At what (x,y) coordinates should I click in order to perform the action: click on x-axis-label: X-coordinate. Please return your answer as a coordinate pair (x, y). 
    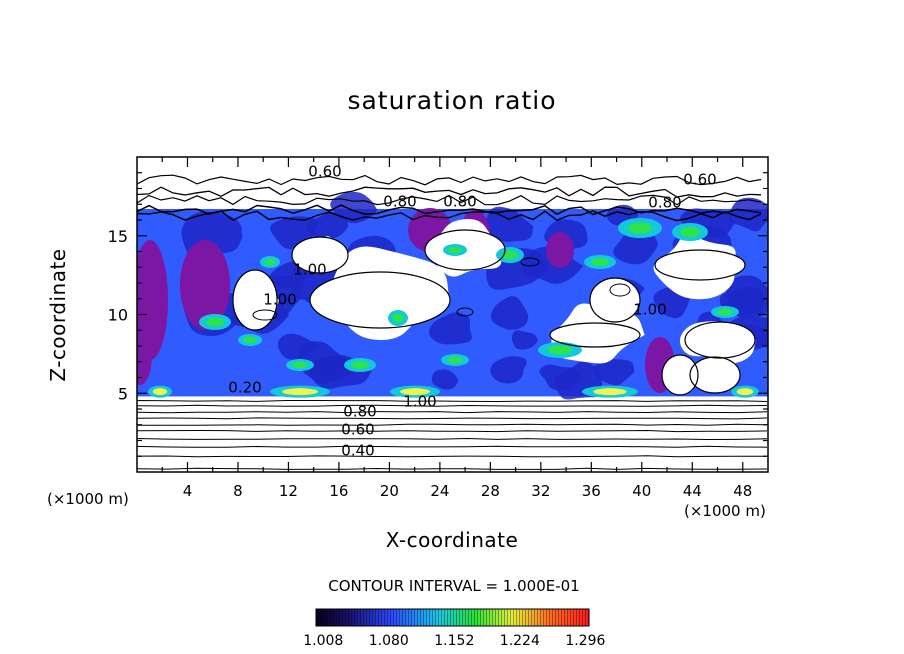
    Looking at the image, I should click on (452, 540).